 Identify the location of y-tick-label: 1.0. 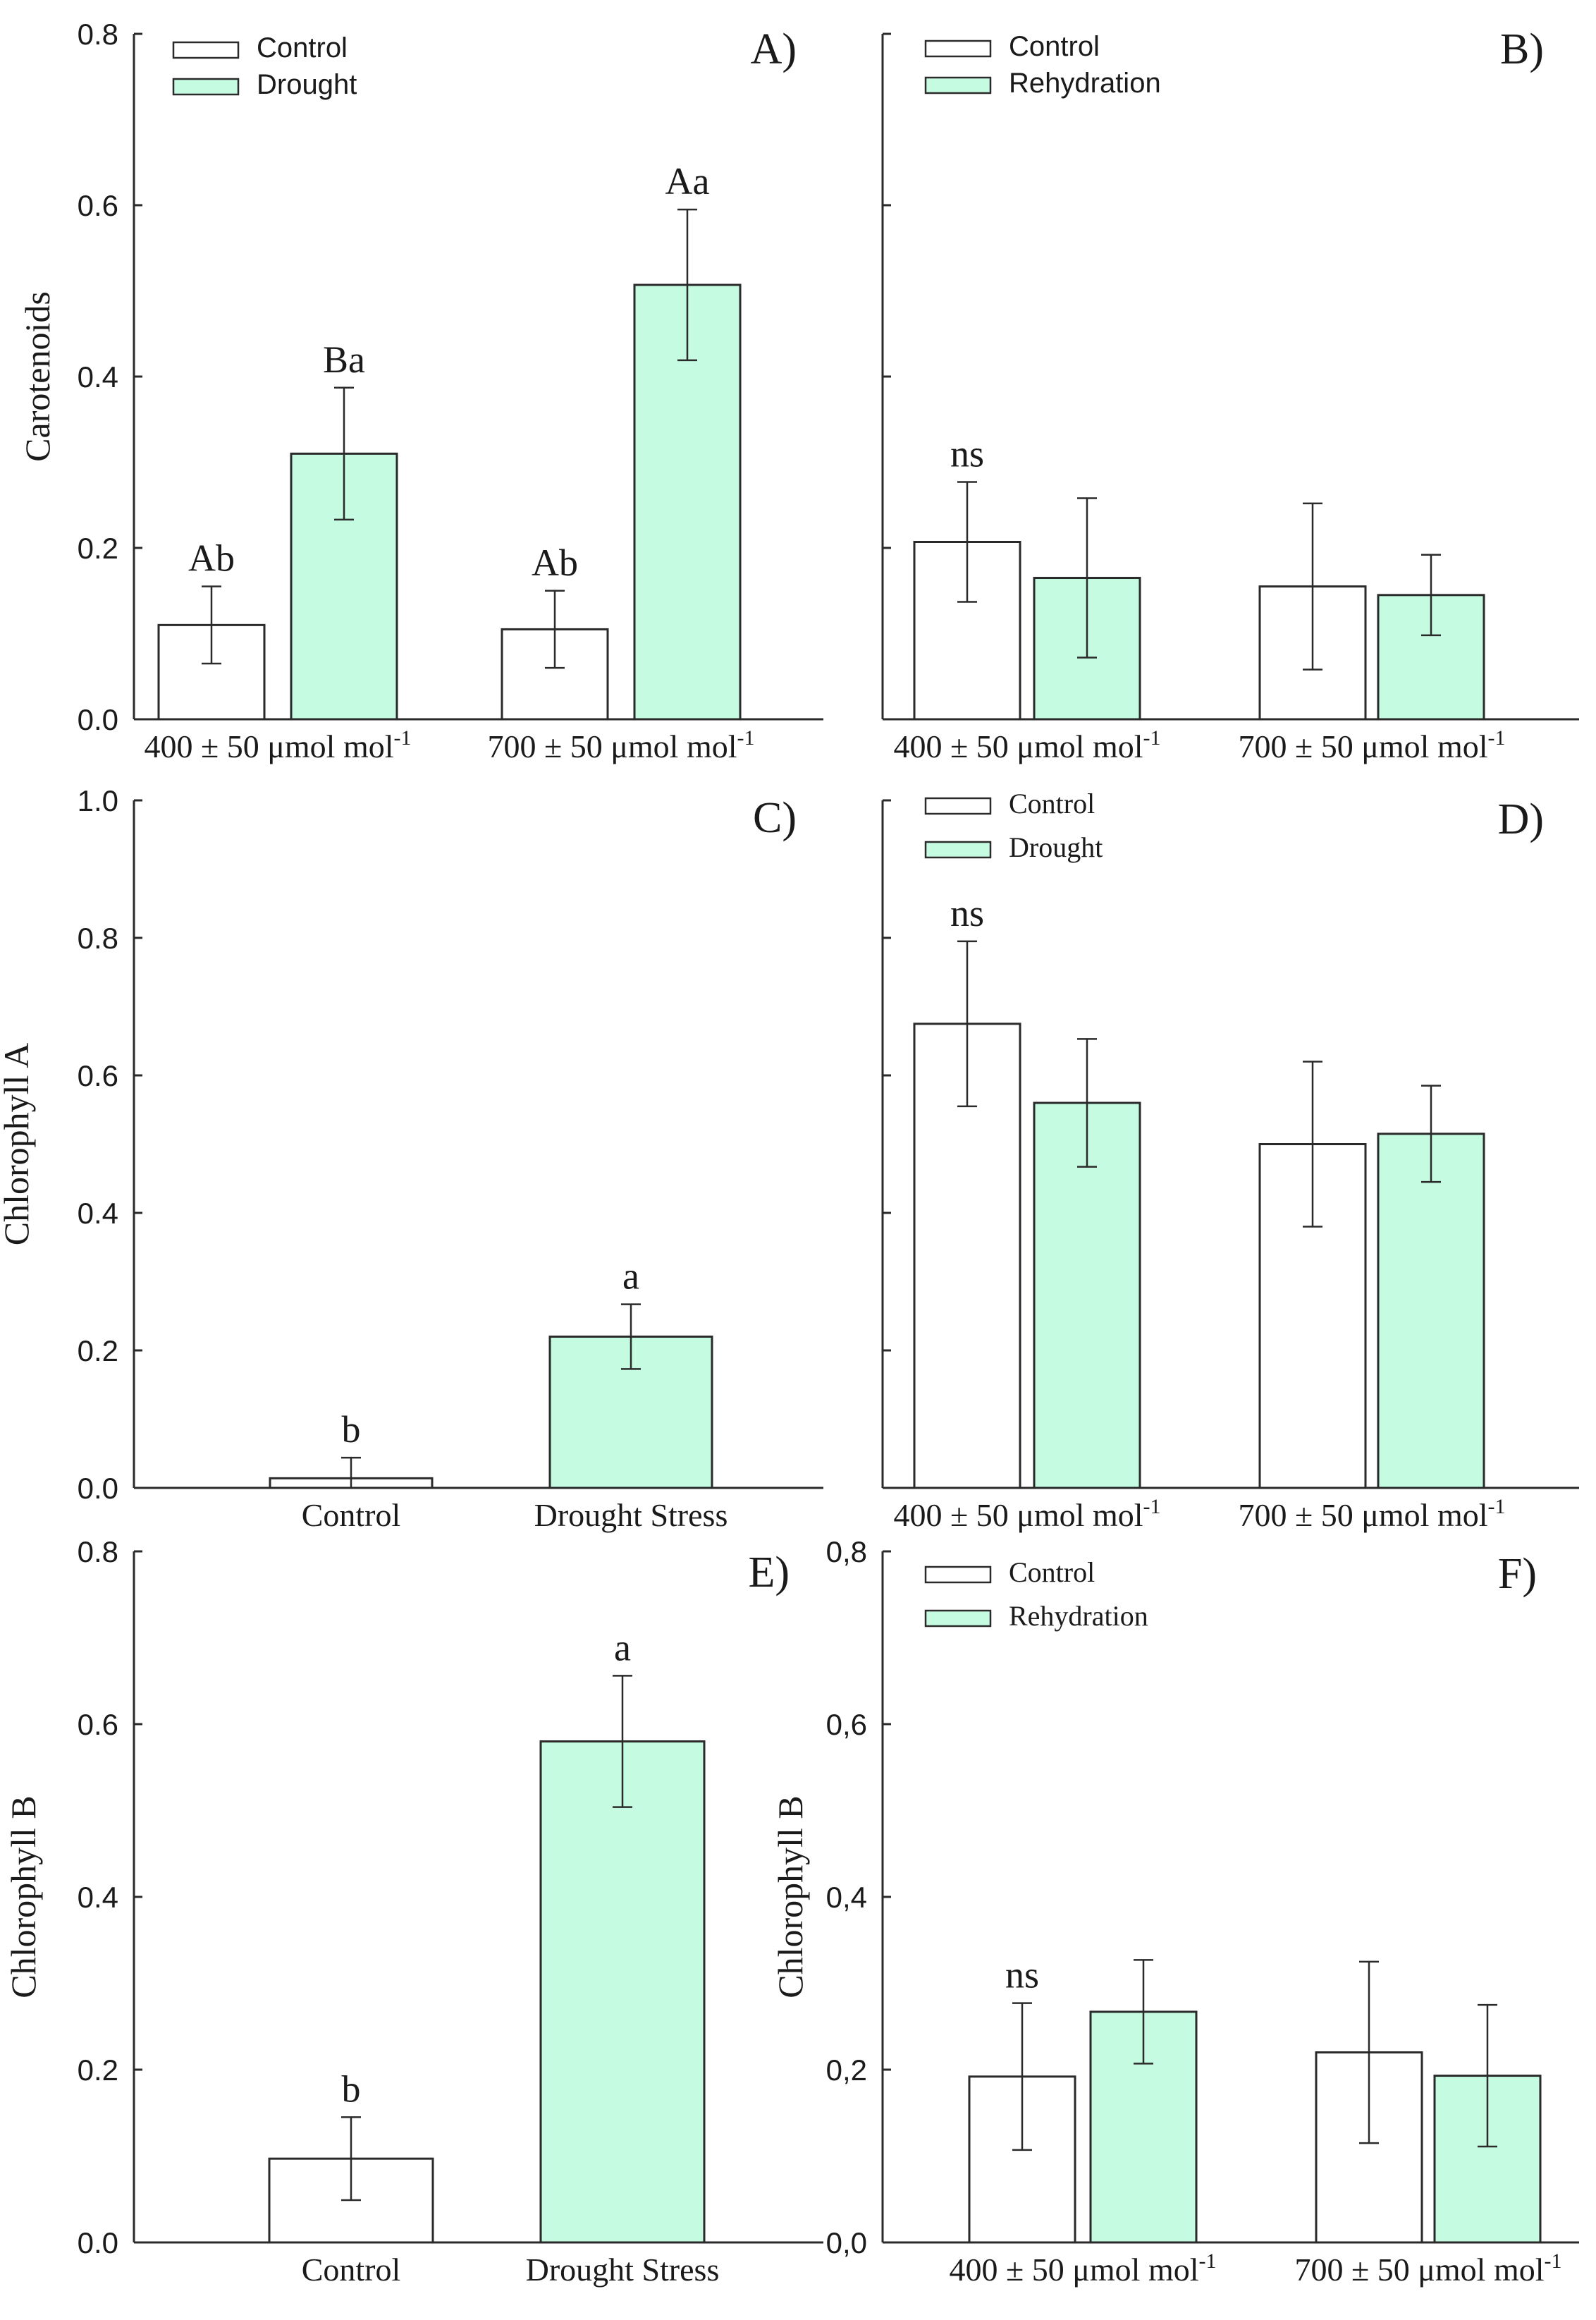
(98, 800).